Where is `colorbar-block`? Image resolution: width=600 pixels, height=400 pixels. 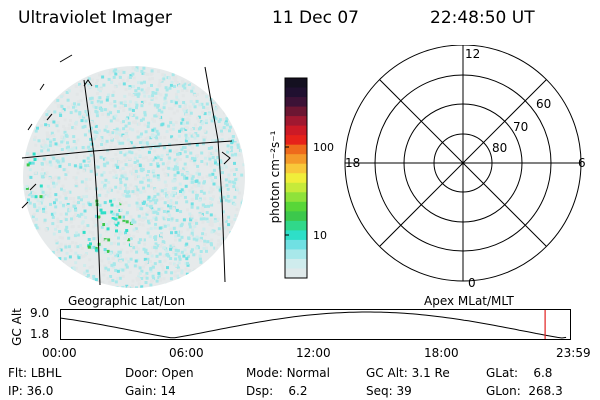 colorbar-block is located at coordinates (296, 178).